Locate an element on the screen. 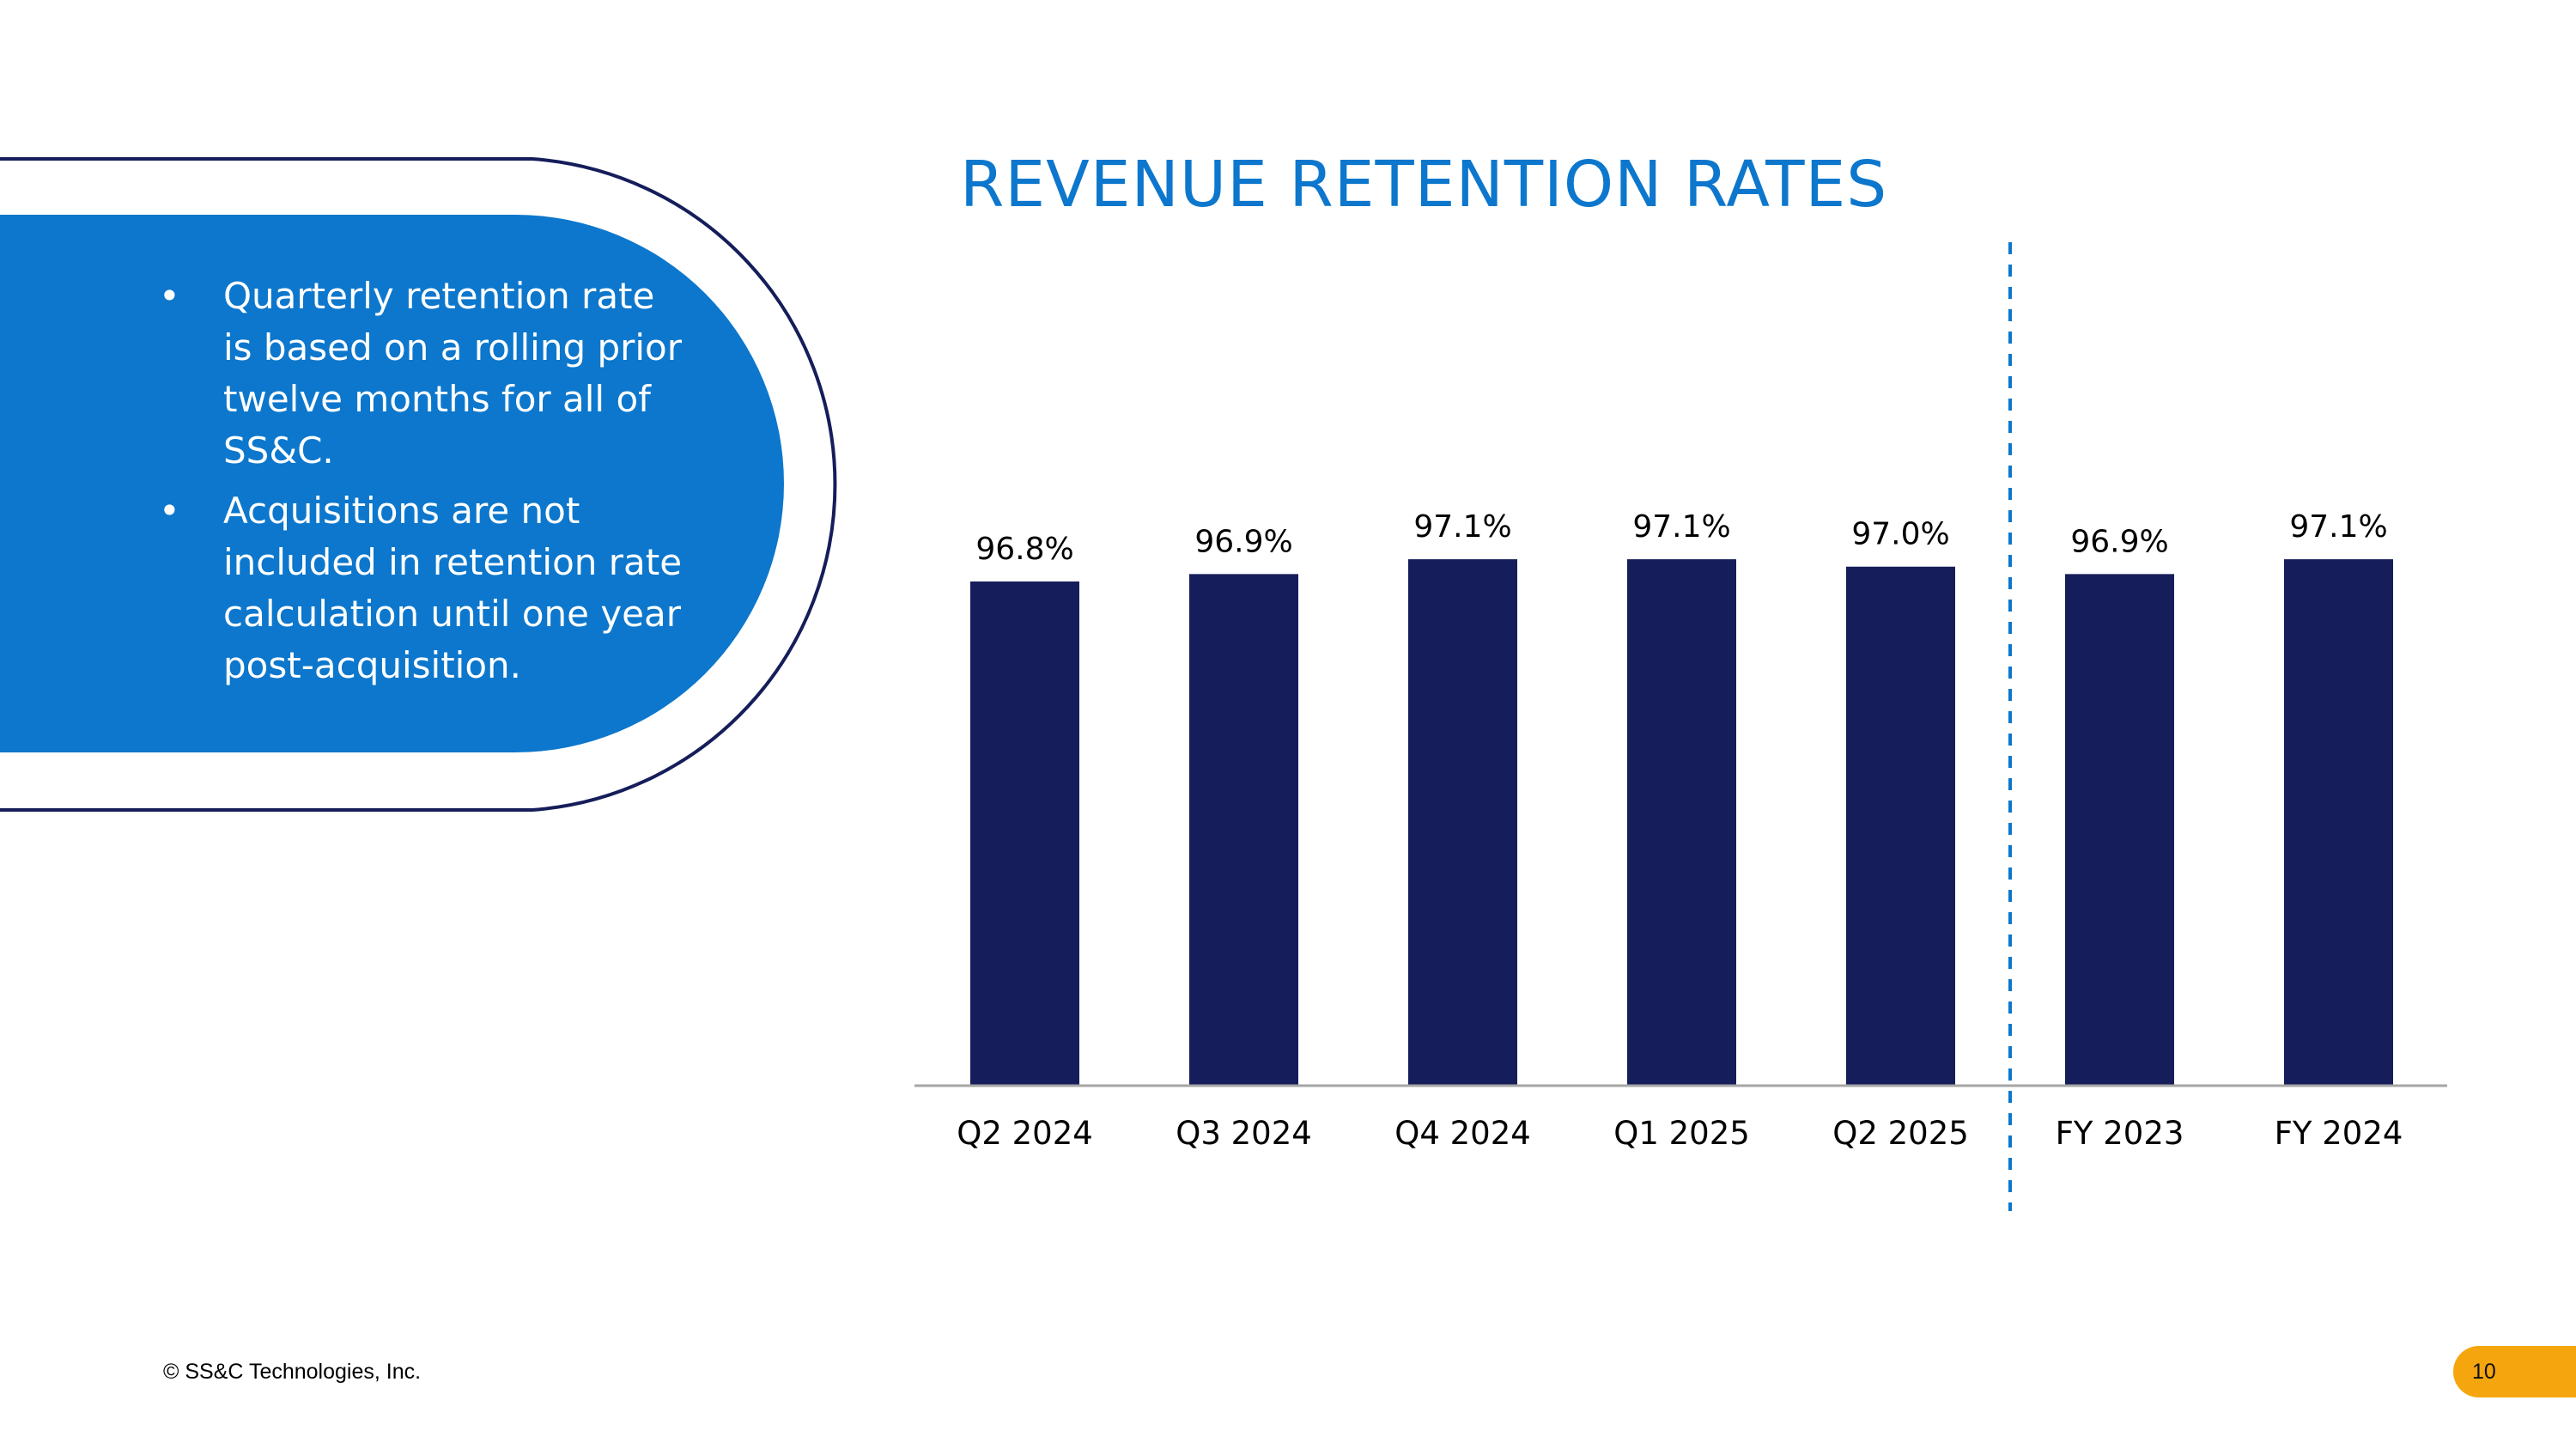 This screenshot has height=1449, width=2576. data-label: 97.0% is located at coordinates (1900, 534).